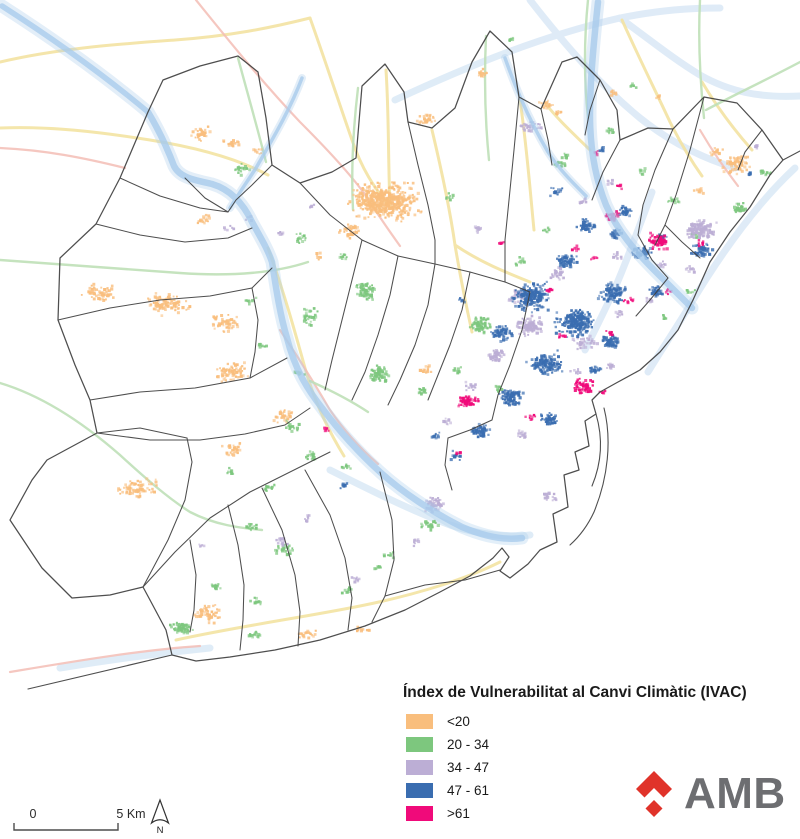  I want to click on scale-zero-label: 0, so click(33, 814).